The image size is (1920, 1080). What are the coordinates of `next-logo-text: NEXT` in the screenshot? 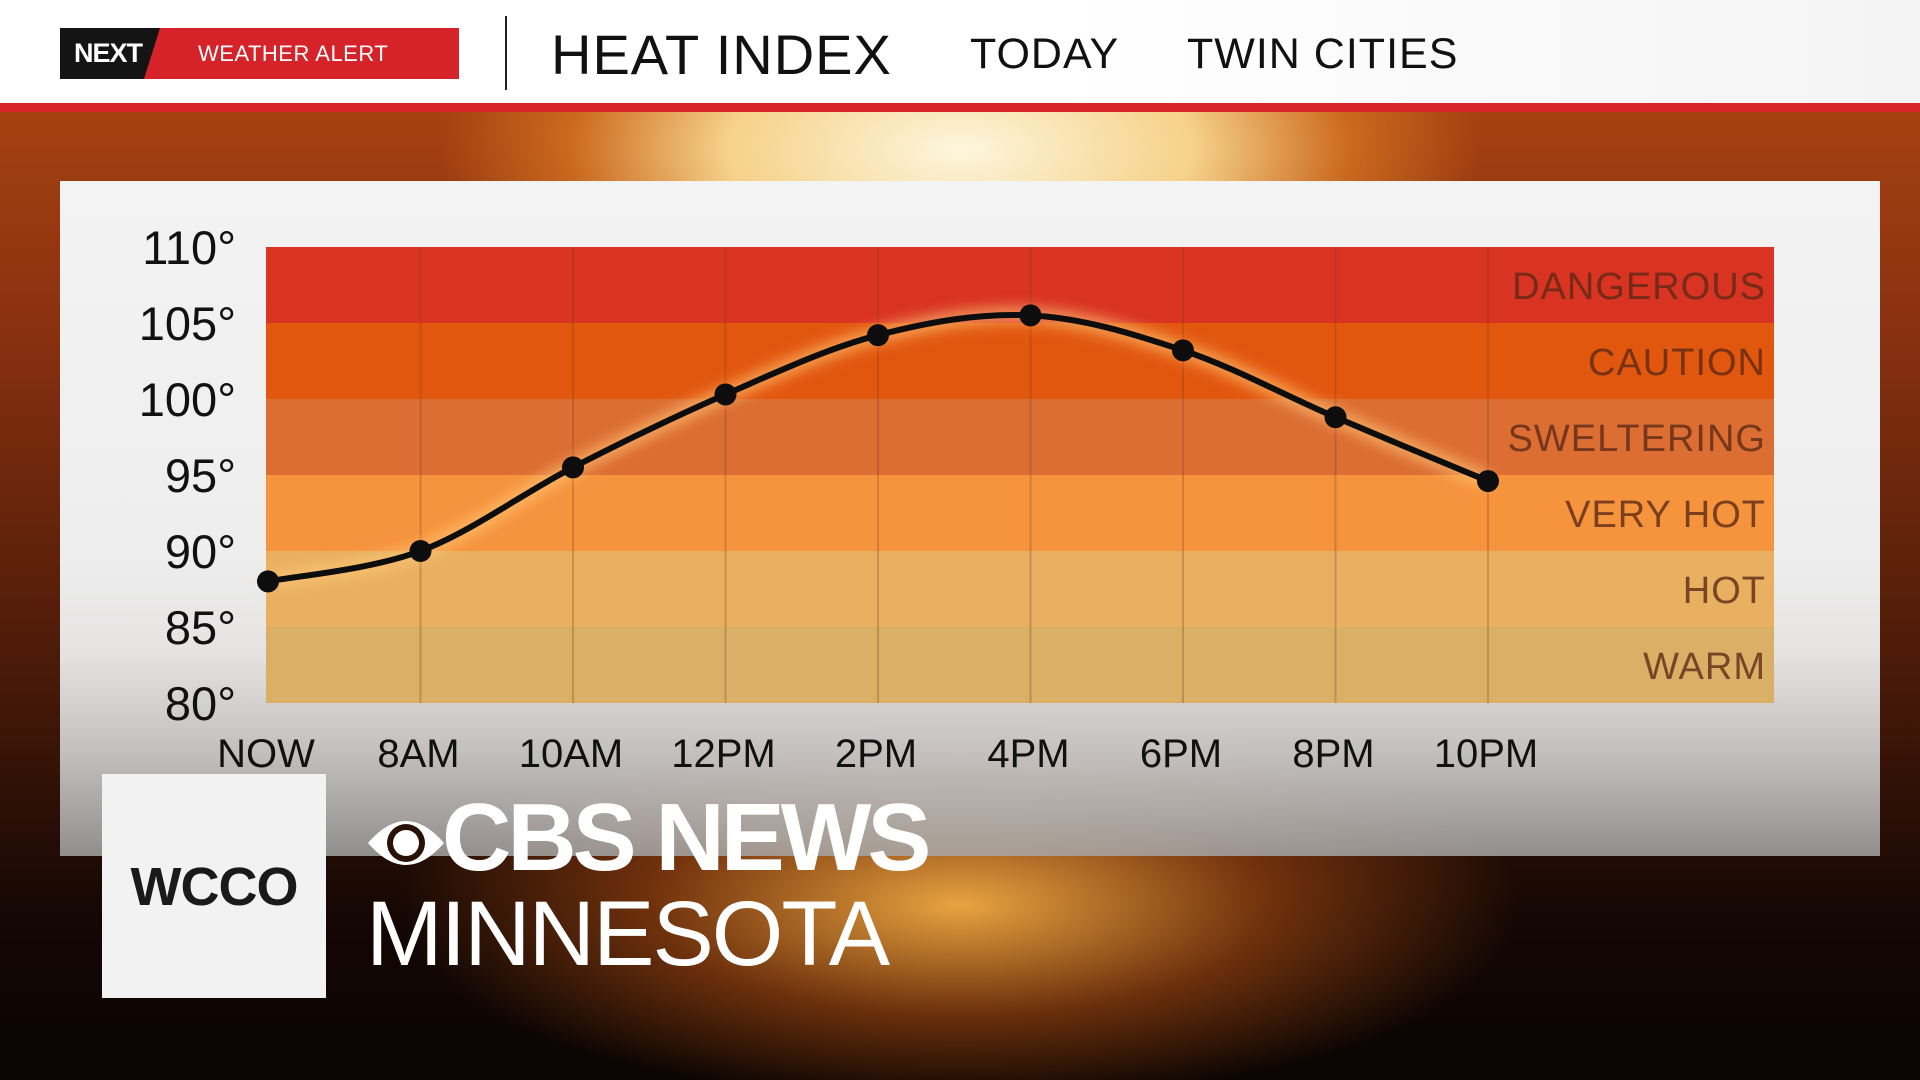 It's located at (108, 53).